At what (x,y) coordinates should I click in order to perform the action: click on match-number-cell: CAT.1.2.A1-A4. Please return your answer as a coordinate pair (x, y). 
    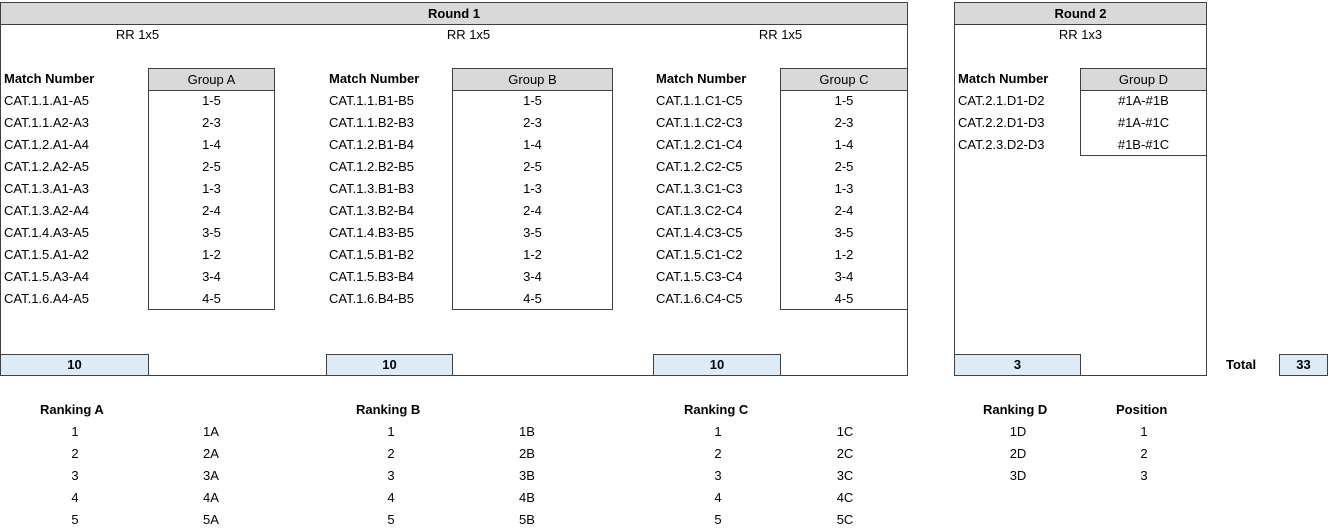
    Looking at the image, I should click on (47, 144).